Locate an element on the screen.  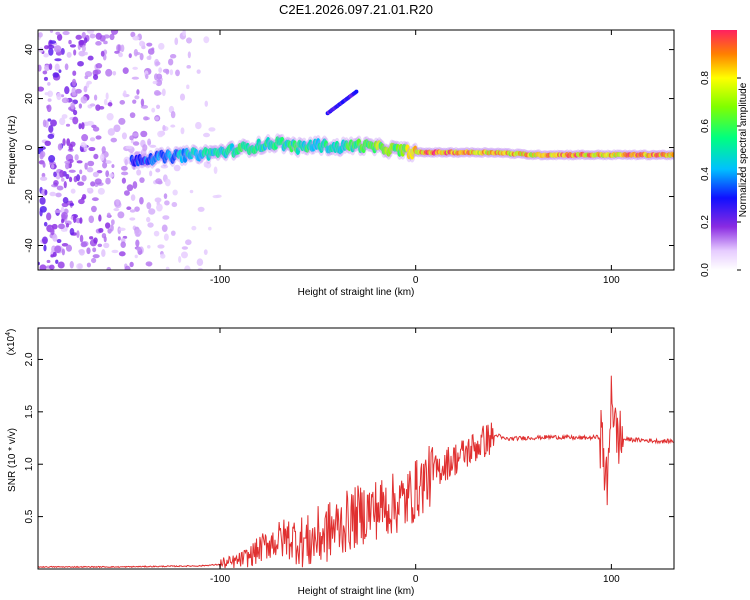
snr-scale-prefix: (x10 is located at coordinates (11, 345).